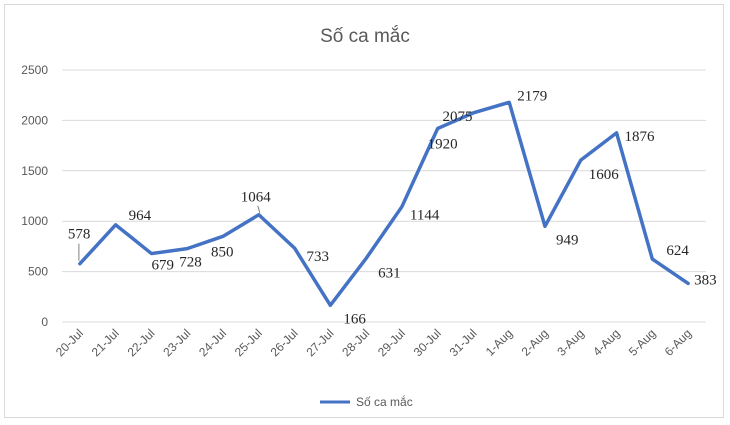  I want to click on data-label: 850, so click(222, 252).